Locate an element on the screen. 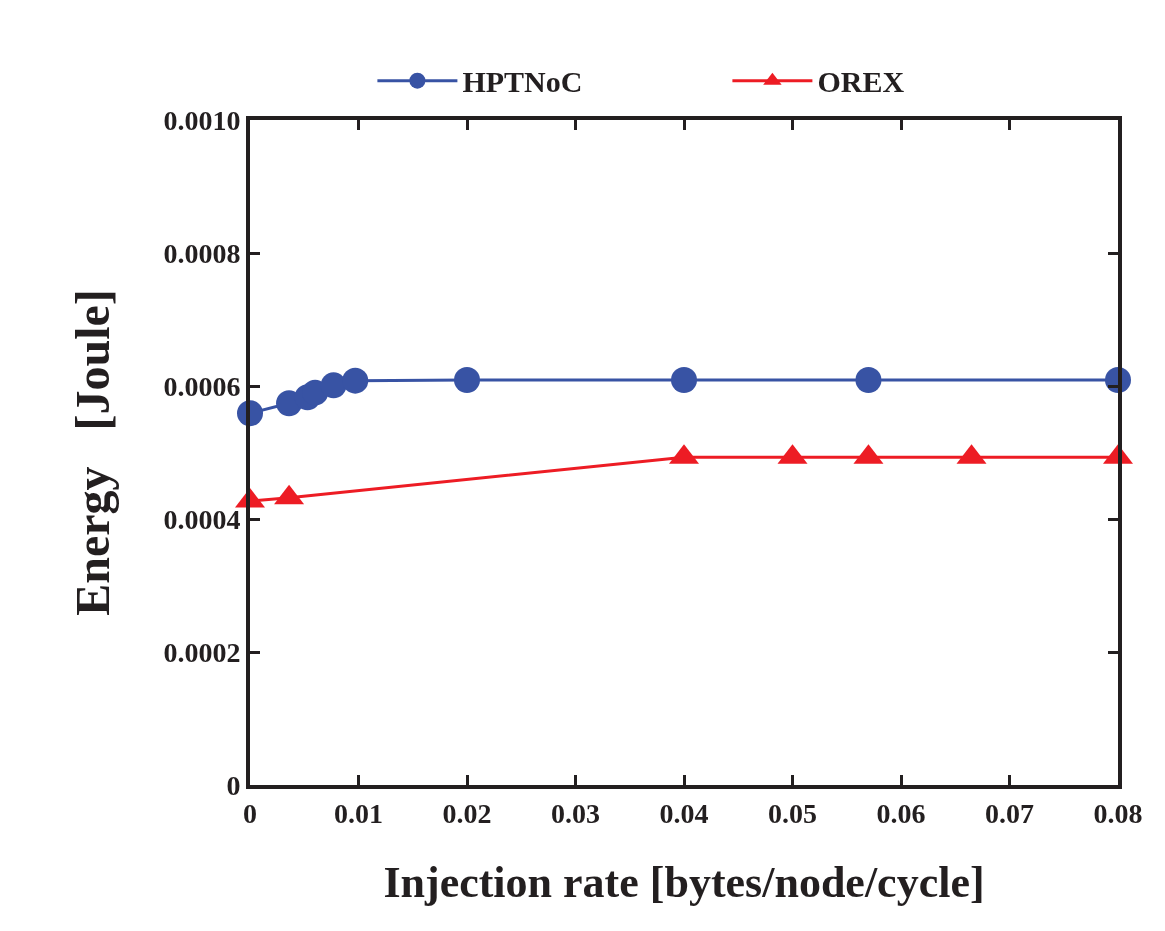 Image resolution: width=1165 pixels, height=931 pixels. x-tick-label: 0.01 is located at coordinates (358, 813).